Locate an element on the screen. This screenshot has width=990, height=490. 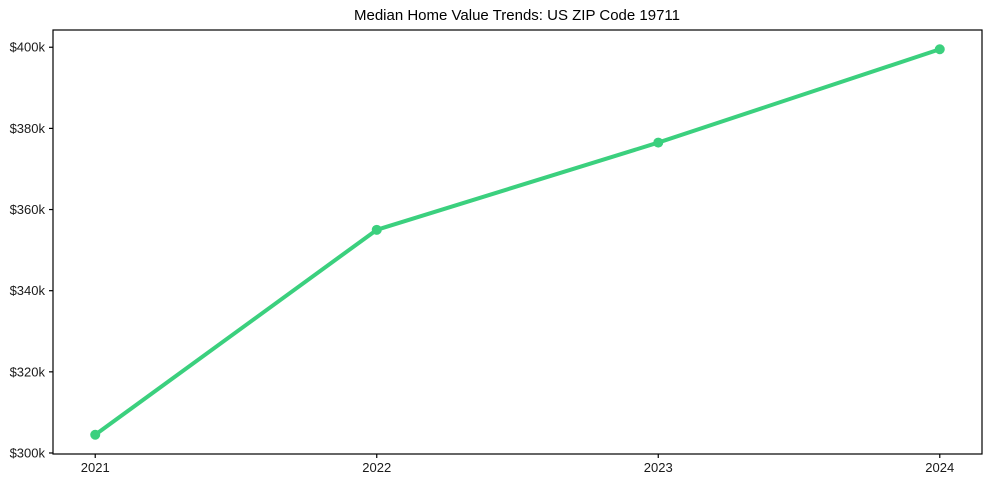
x-tick-label: 2021 is located at coordinates (95, 467).